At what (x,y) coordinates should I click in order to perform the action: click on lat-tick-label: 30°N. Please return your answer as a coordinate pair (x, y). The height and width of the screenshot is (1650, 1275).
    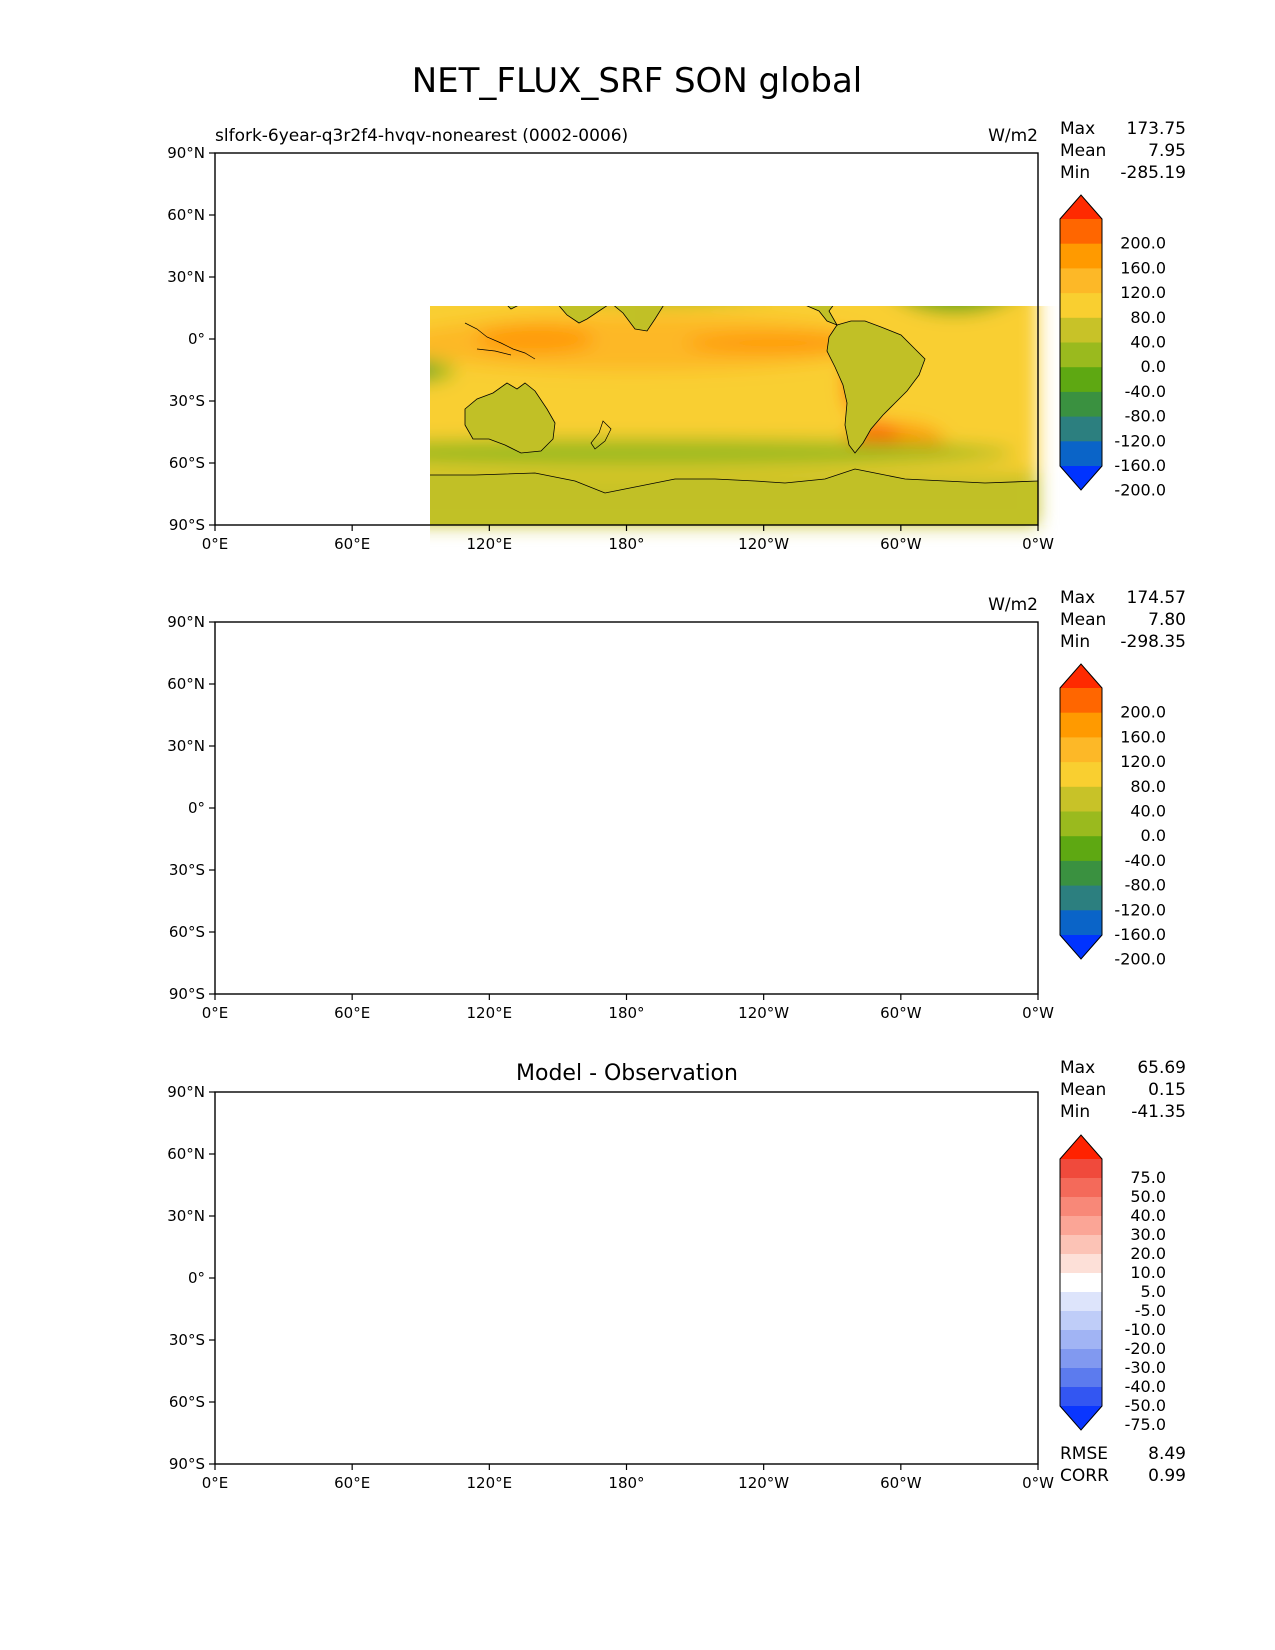
    Looking at the image, I should click on (186, 746).